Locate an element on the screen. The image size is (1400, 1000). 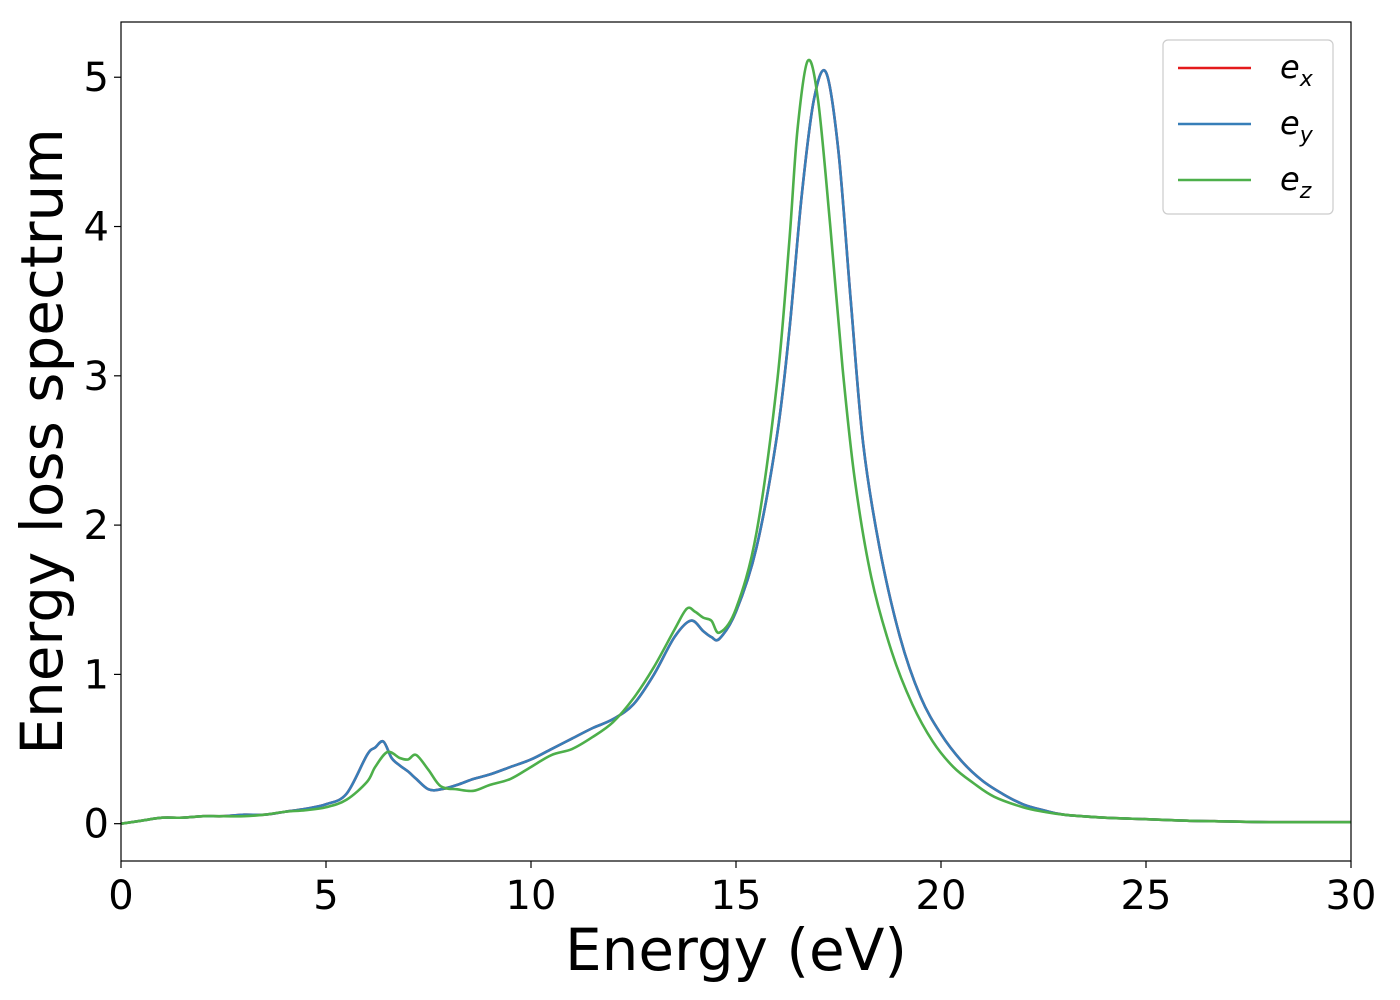
x-tick-label: 20 is located at coordinates (941, 896).